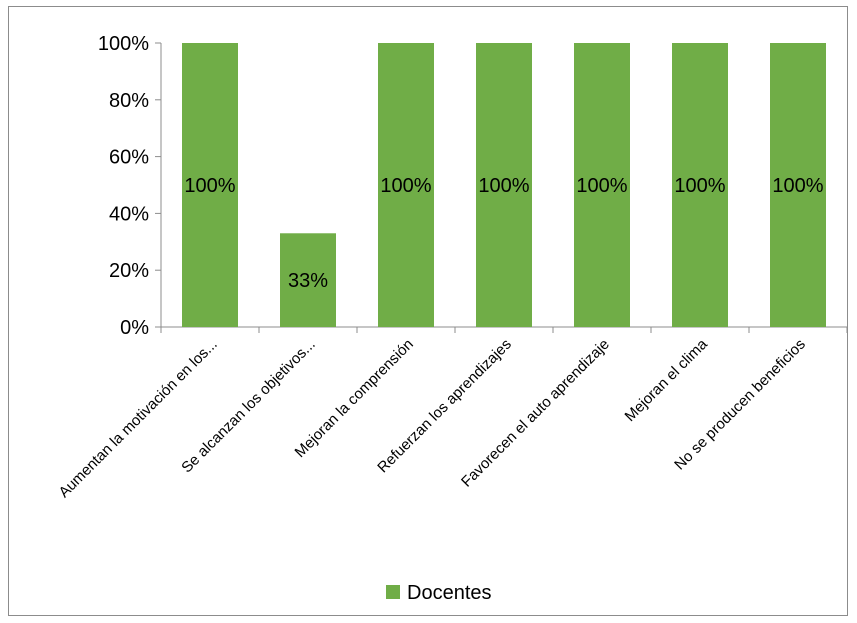  What do you see at coordinates (129, 214) in the screenshot?
I see `y-tick-label: 40%` at bounding box center [129, 214].